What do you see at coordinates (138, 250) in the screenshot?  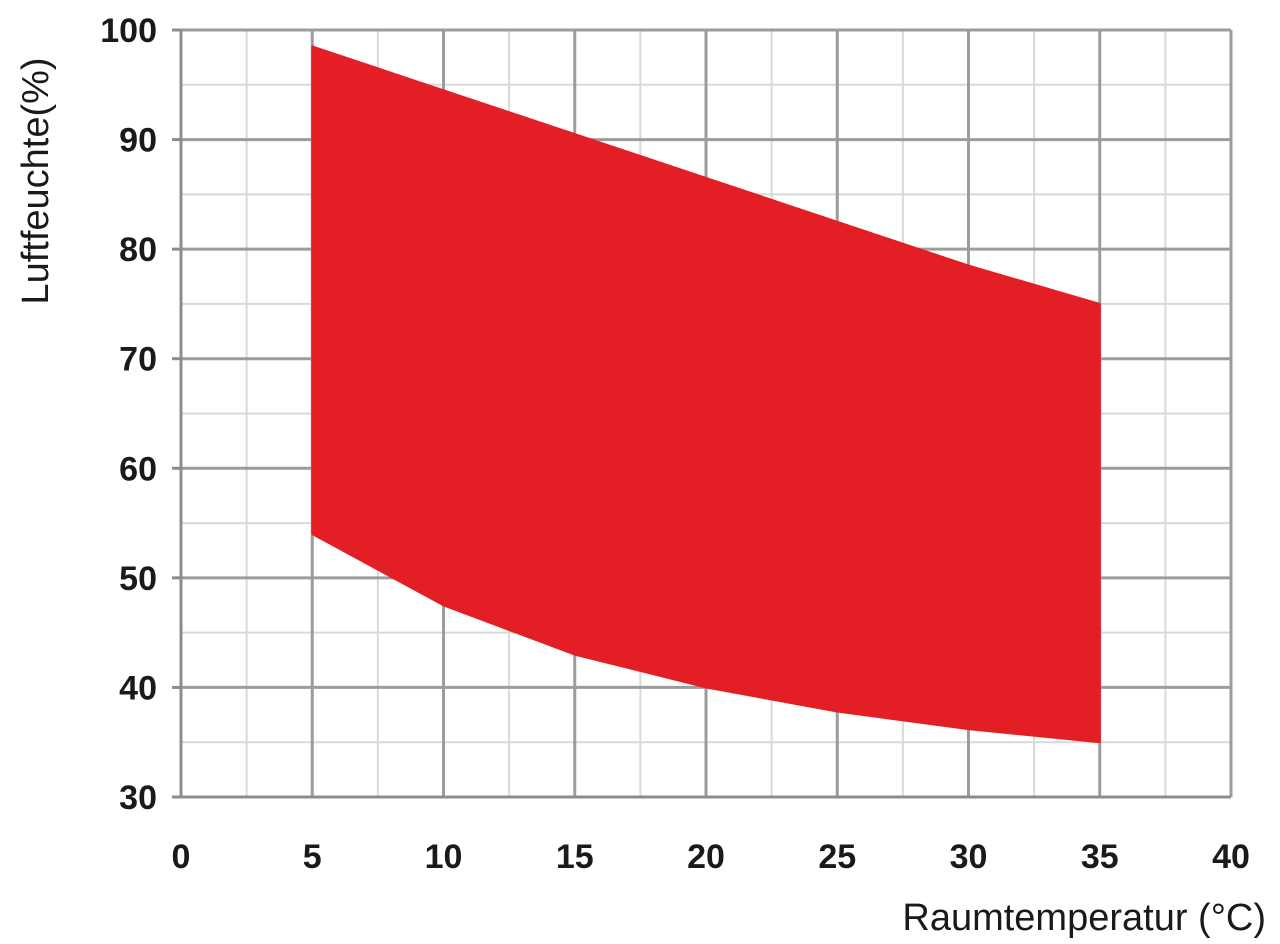 I see `y-tick-label: 80` at bounding box center [138, 250].